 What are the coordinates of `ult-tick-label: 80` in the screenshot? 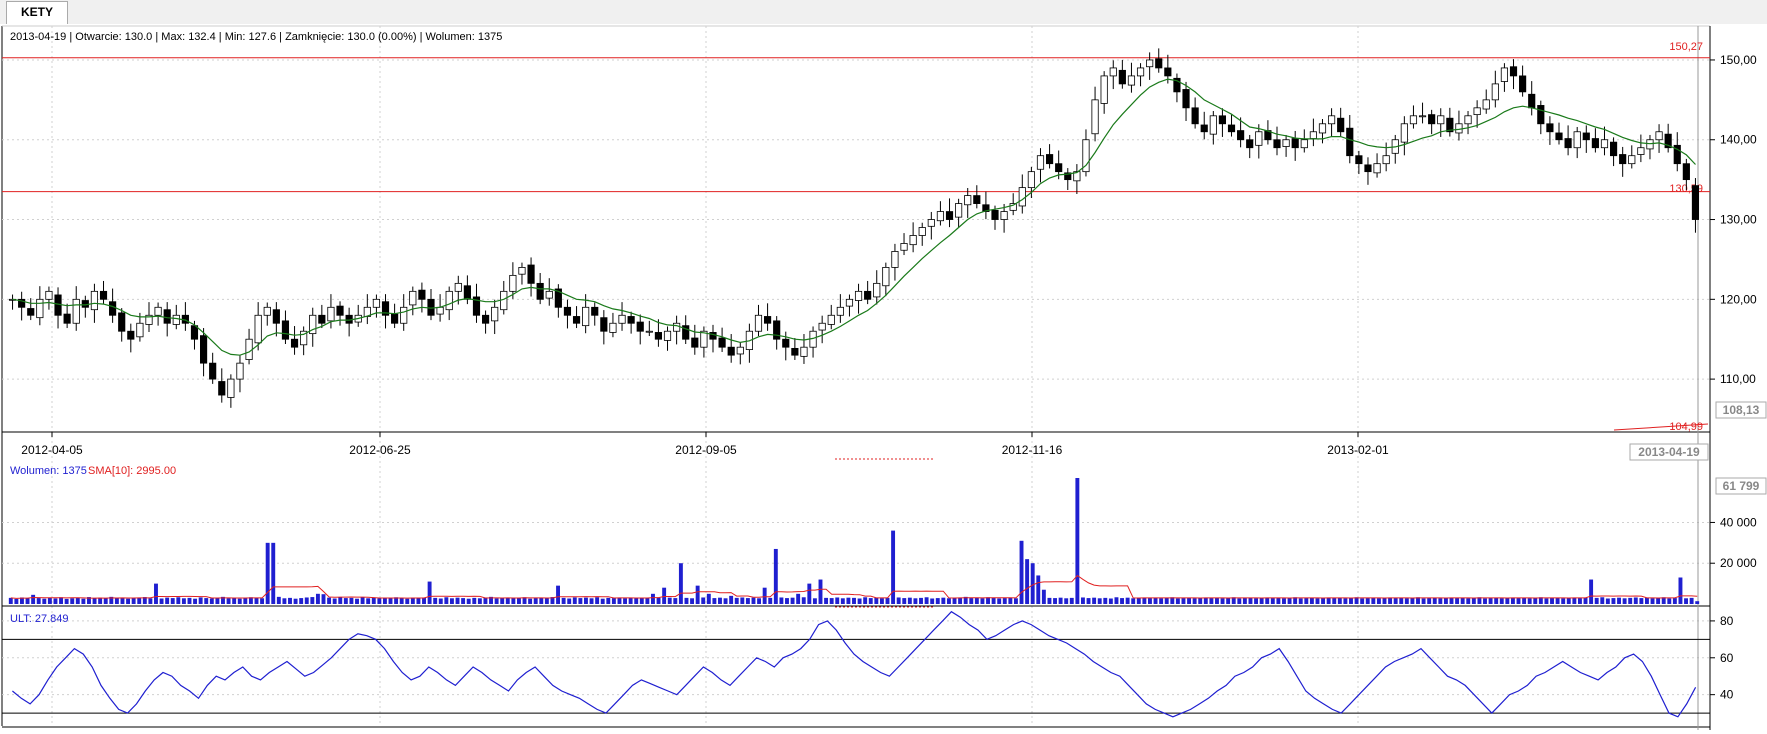 It's located at (1727, 621).